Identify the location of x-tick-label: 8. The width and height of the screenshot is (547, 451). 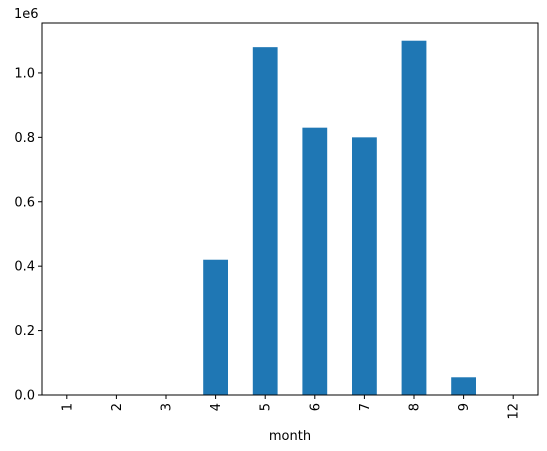
(415, 407).